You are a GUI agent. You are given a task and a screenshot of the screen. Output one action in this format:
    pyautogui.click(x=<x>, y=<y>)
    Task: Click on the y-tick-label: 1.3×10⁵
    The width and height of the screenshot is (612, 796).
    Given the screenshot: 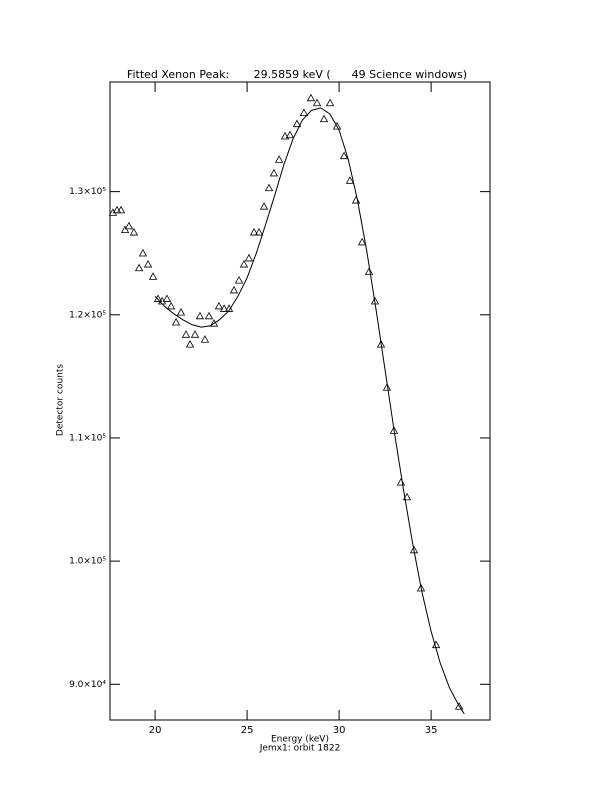 What is the action you would take?
    pyautogui.click(x=87, y=192)
    